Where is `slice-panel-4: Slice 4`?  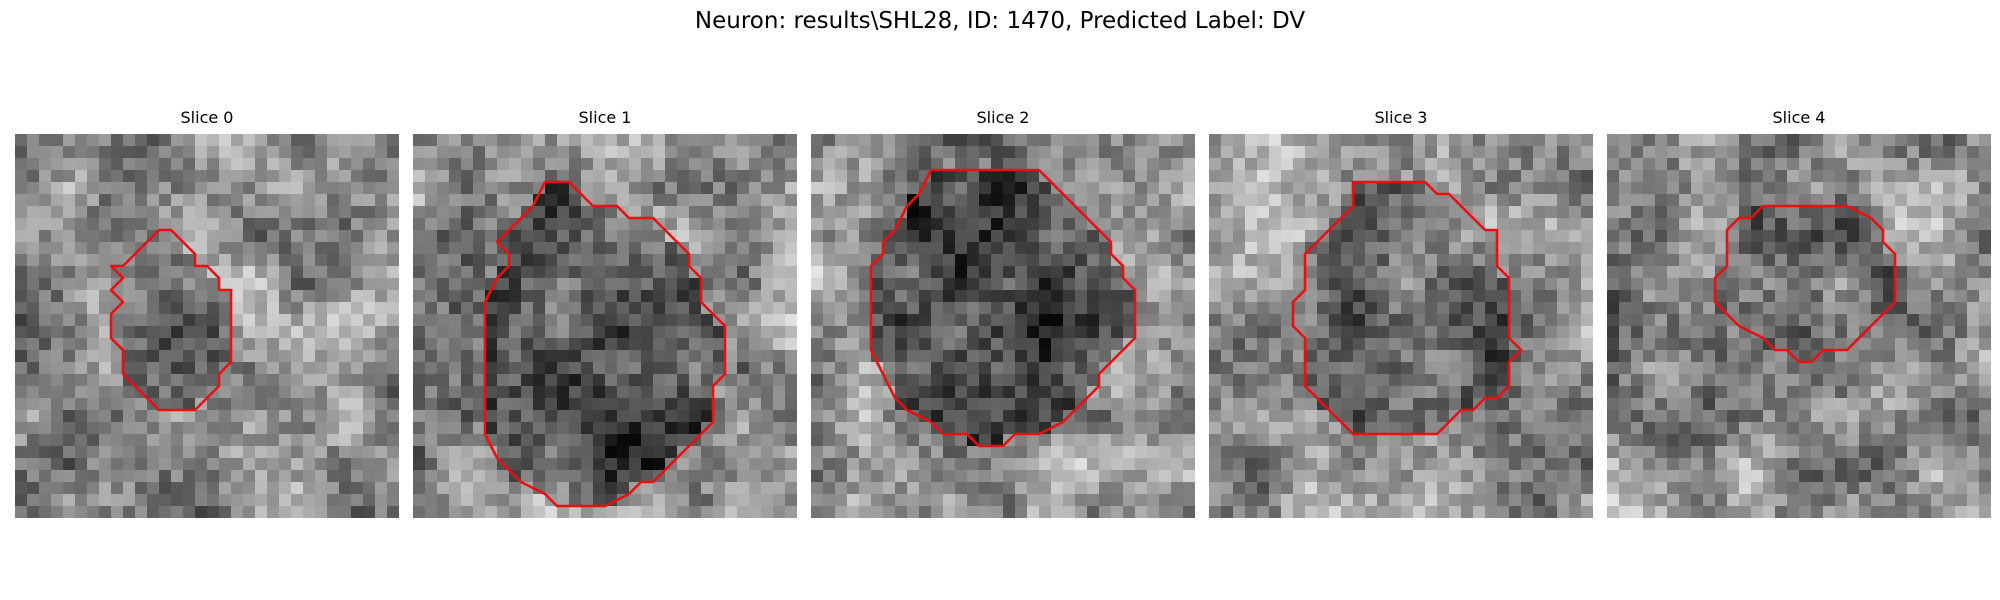
slice-panel-4: Slice 4 is located at coordinates (1799, 313).